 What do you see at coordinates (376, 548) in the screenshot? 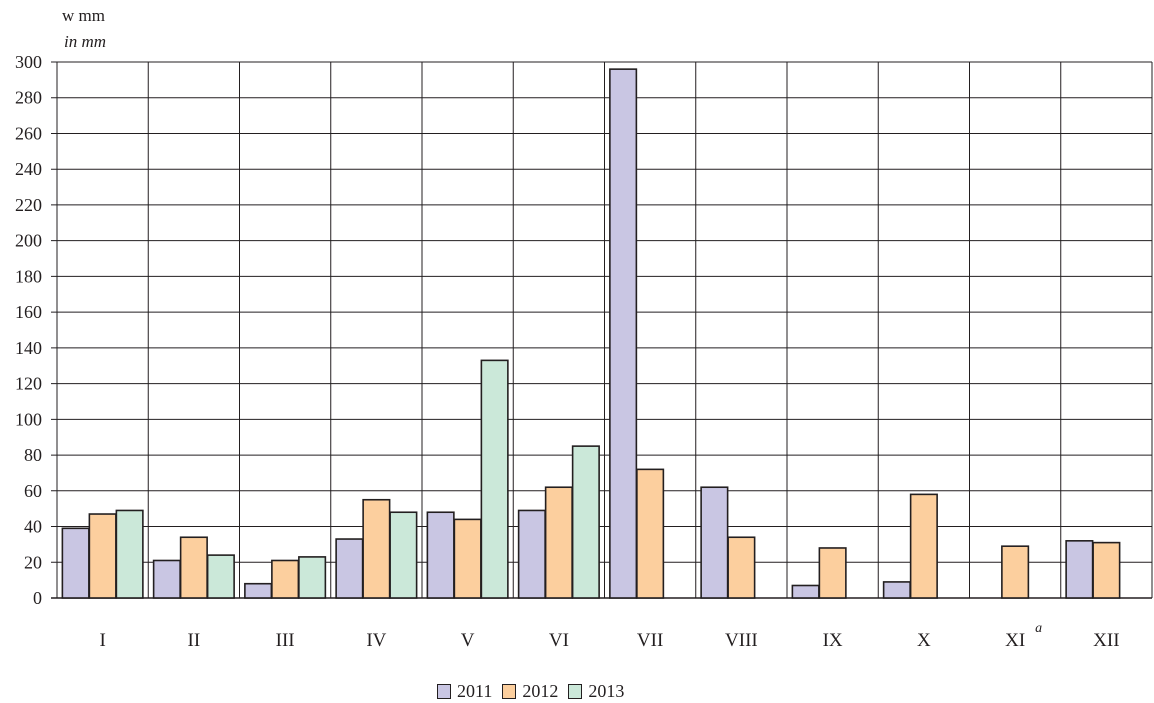
I see `bar-2012-IV` at bounding box center [376, 548].